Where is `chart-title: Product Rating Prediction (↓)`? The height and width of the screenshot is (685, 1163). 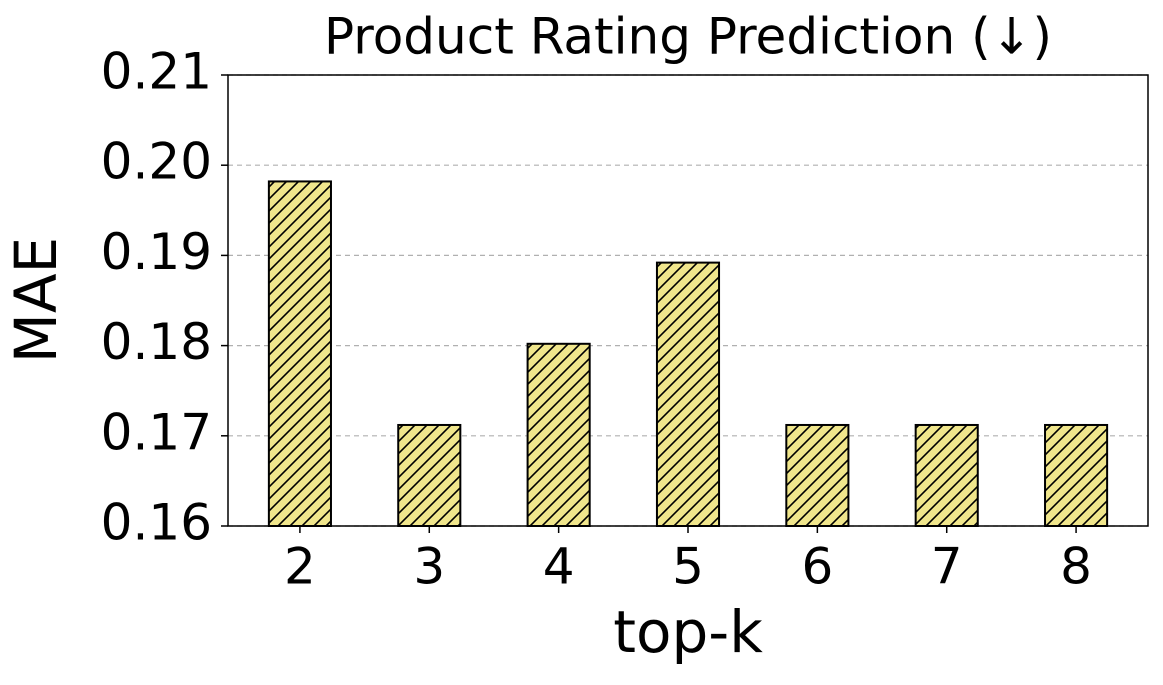
chart-title: Product Rating Prediction (↓) is located at coordinates (688, 37).